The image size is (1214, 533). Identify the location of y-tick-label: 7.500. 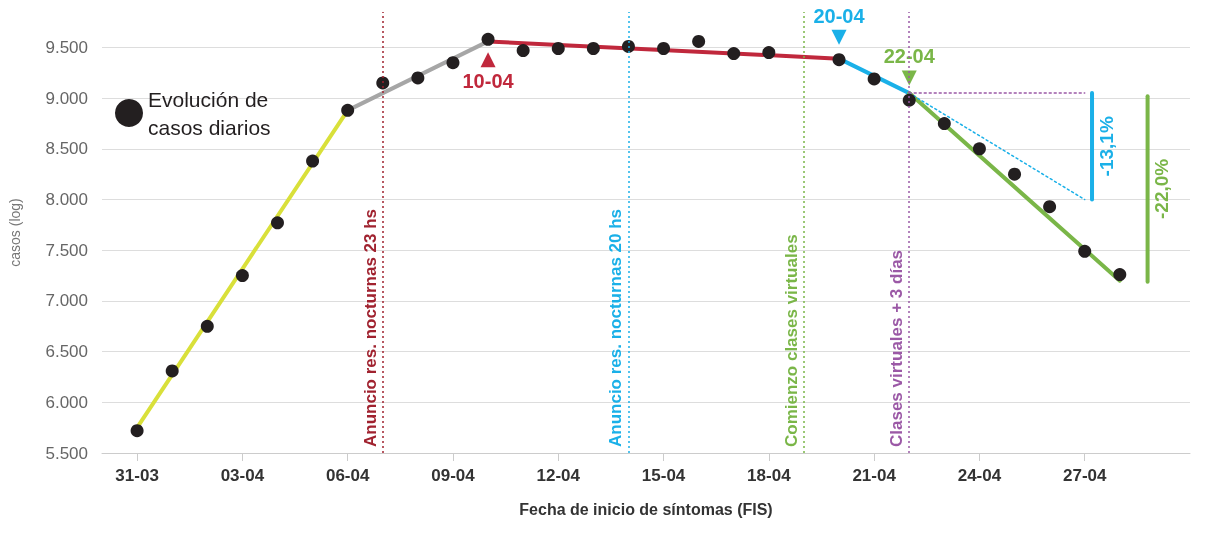
(66, 250).